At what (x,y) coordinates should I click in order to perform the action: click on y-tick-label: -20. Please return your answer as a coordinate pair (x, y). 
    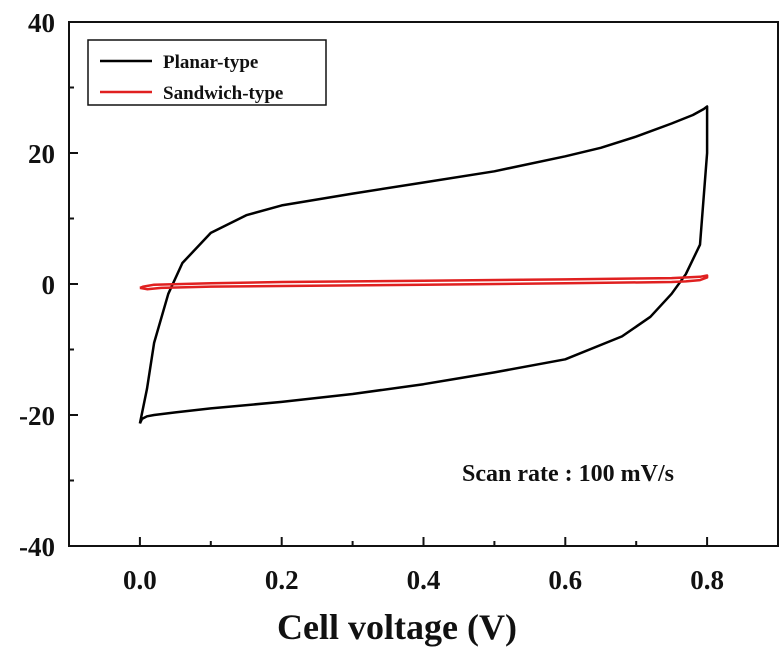
    Looking at the image, I should click on (37, 416).